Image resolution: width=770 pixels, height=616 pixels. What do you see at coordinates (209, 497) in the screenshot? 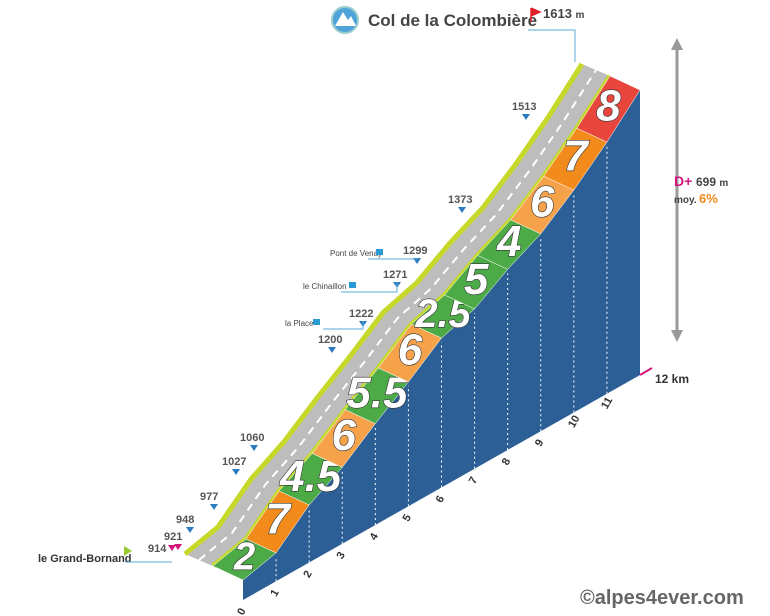
I see `altitude-label: 977` at bounding box center [209, 497].